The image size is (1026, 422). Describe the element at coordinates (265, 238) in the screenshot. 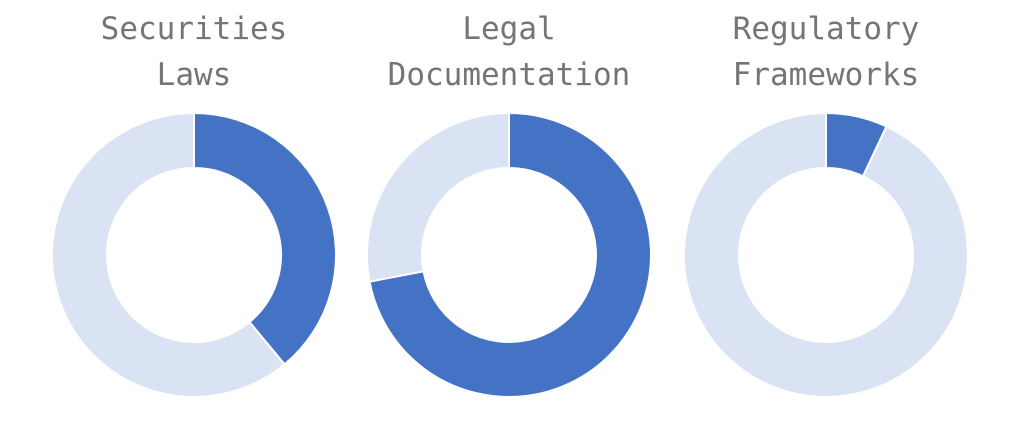

I see `donut-slice-primary` at that location.